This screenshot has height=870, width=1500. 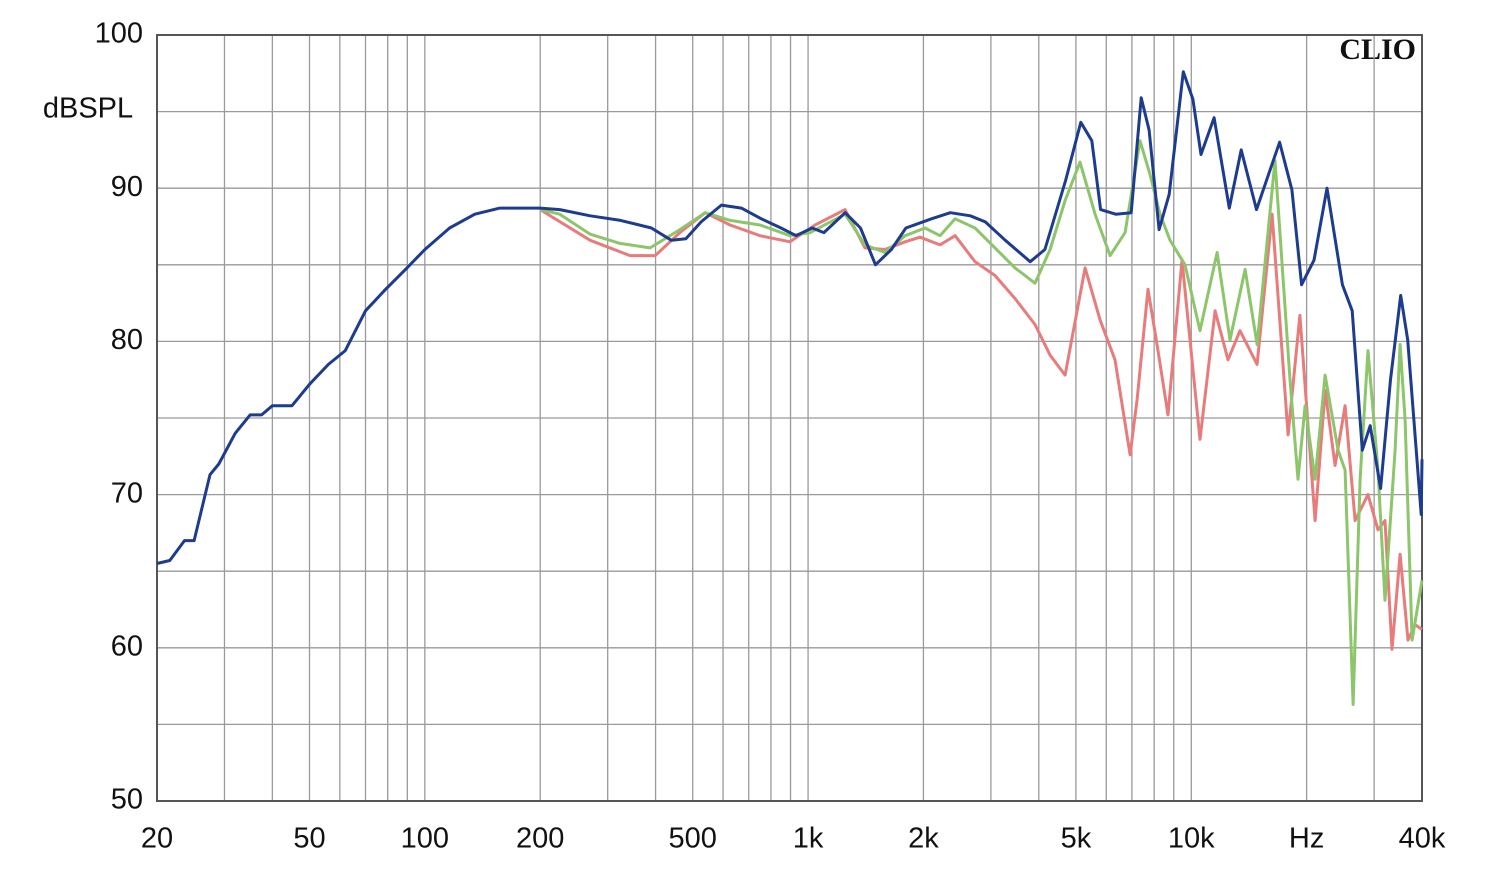 I want to click on y-tick-label: 60, so click(x=127, y=646).